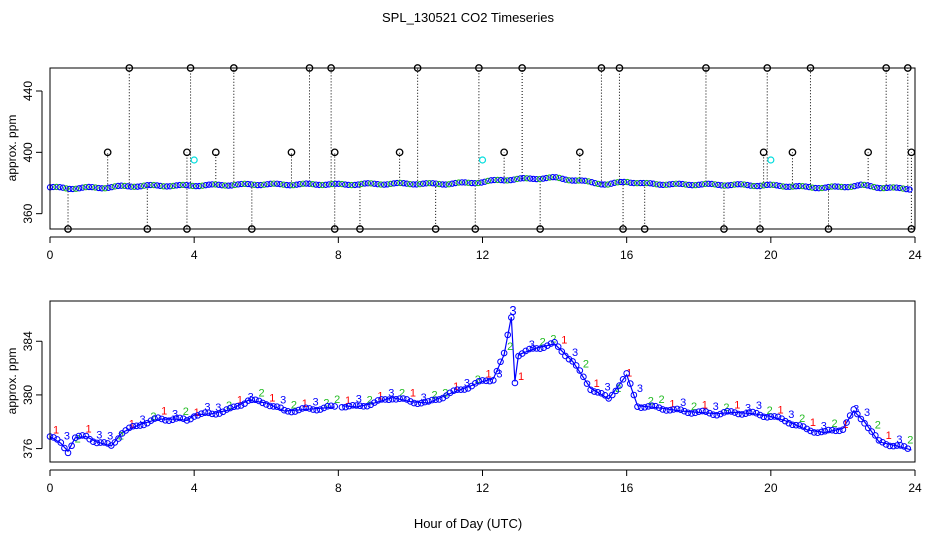 The width and height of the screenshot is (936, 540). What do you see at coordinates (28, 91) in the screenshot?
I see `y-tick-label: 440` at bounding box center [28, 91].